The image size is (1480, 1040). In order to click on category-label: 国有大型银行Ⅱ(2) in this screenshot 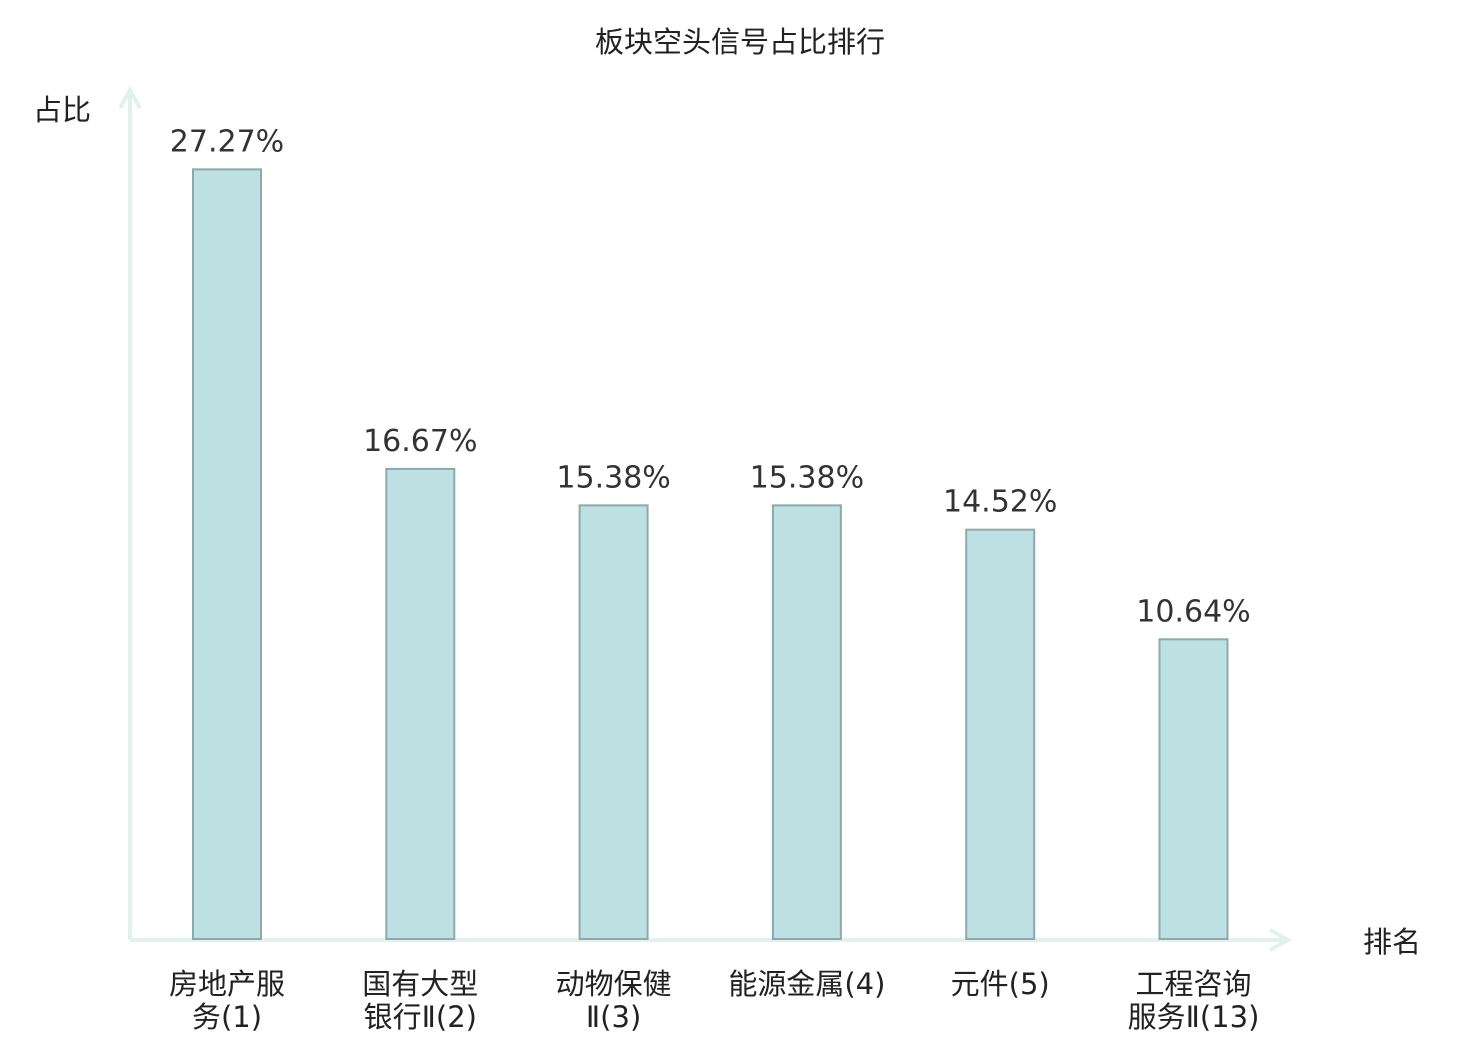, I will do `click(420, 1000)`.